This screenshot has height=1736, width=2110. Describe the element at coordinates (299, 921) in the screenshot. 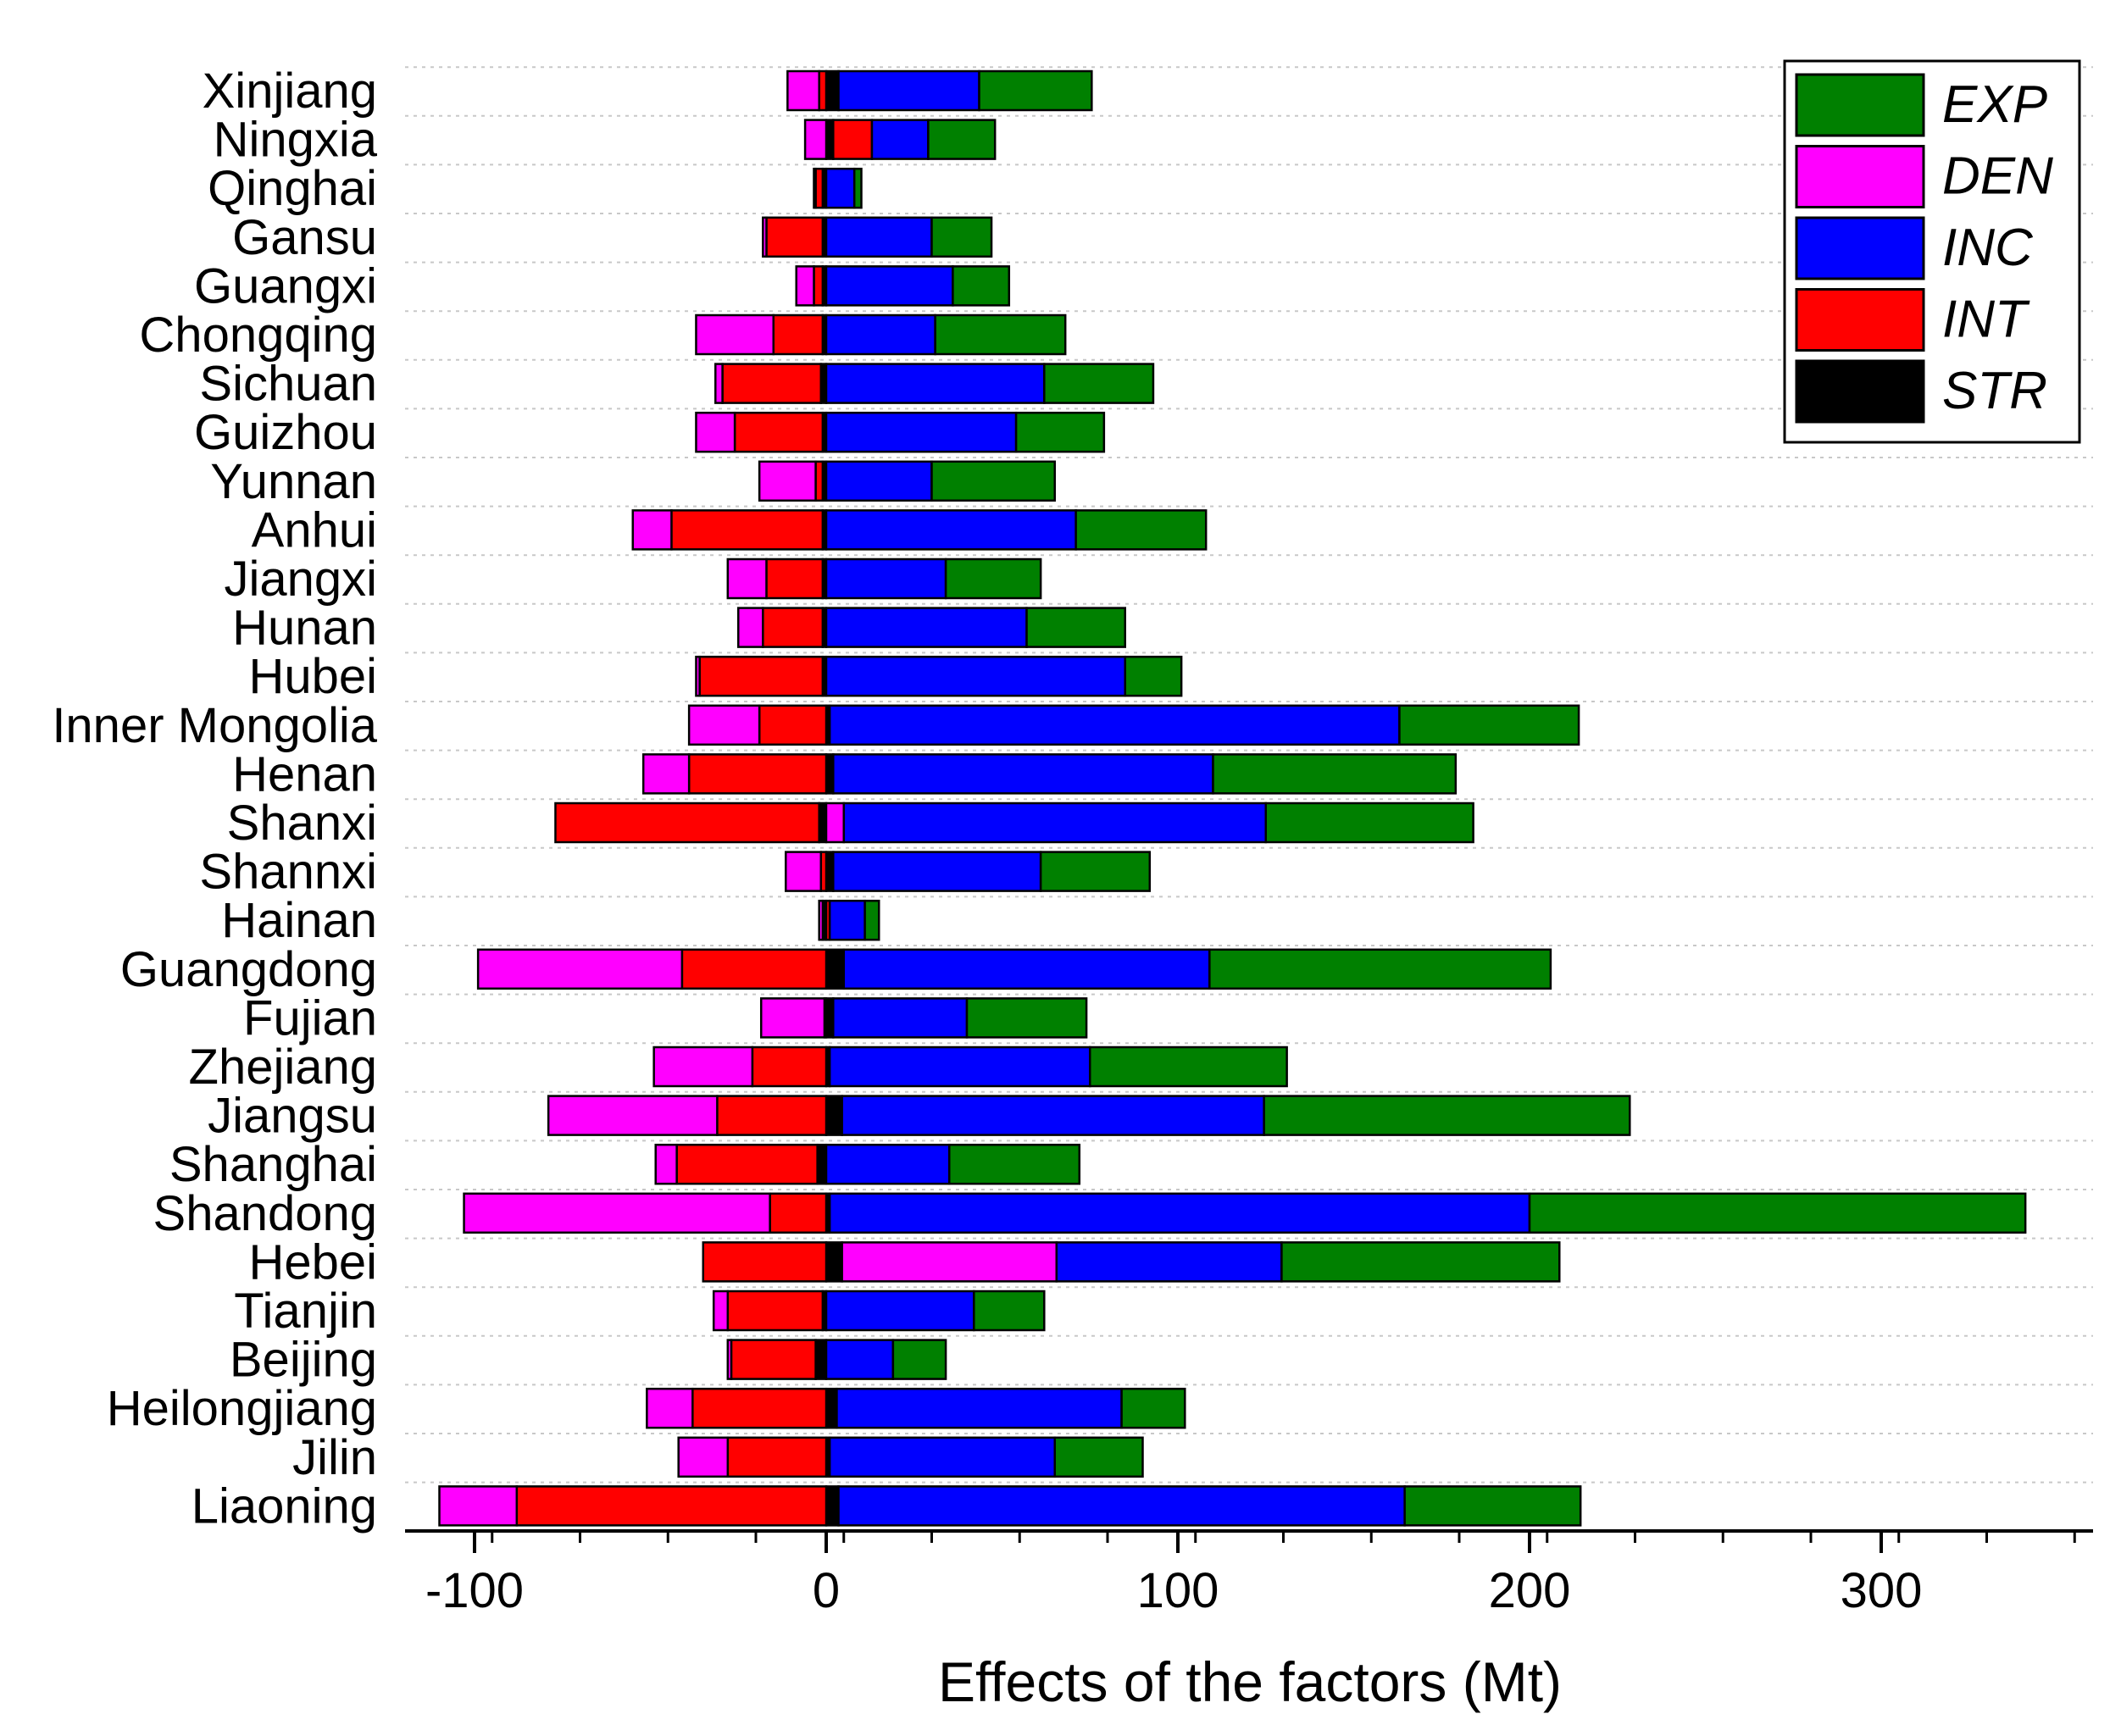

I see `category-label-hainan: Hainan` at that location.